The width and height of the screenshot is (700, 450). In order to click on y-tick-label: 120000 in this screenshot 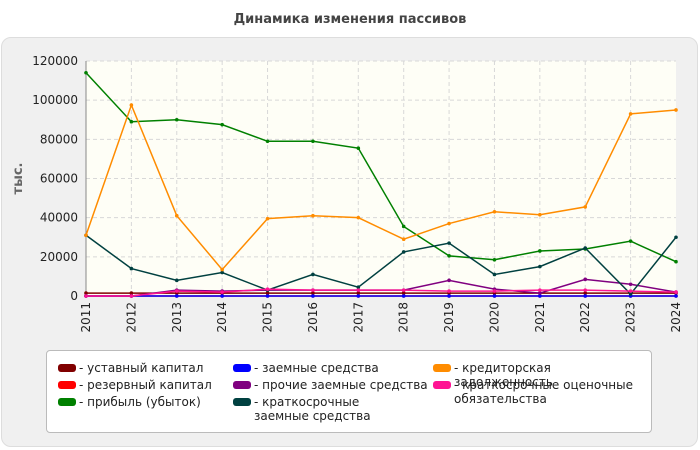, I will do `click(55, 61)`.